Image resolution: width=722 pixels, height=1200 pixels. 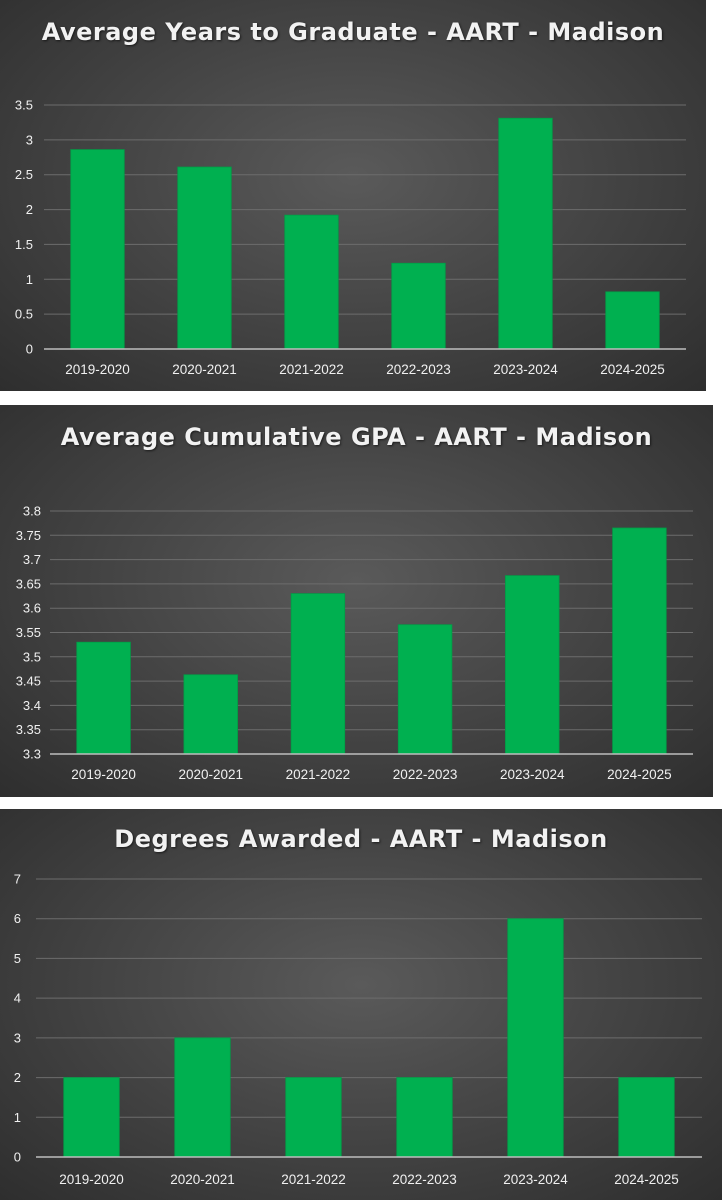 What do you see at coordinates (24, 244) in the screenshot?
I see `y-tick-label: 1.5` at bounding box center [24, 244].